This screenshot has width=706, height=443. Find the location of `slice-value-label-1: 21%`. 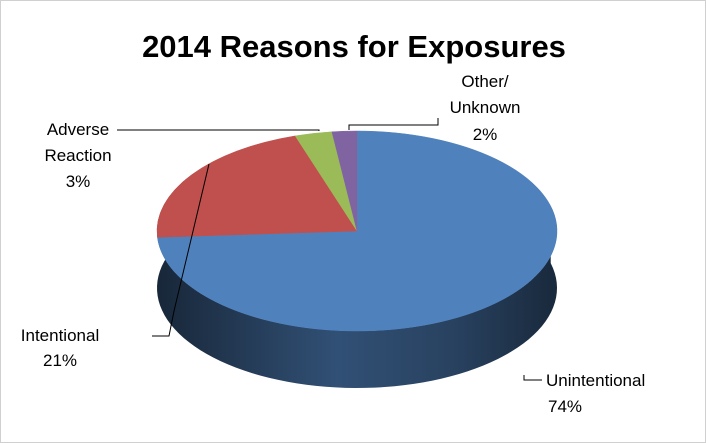

slice-value-label-1: 21% is located at coordinates (60, 360).